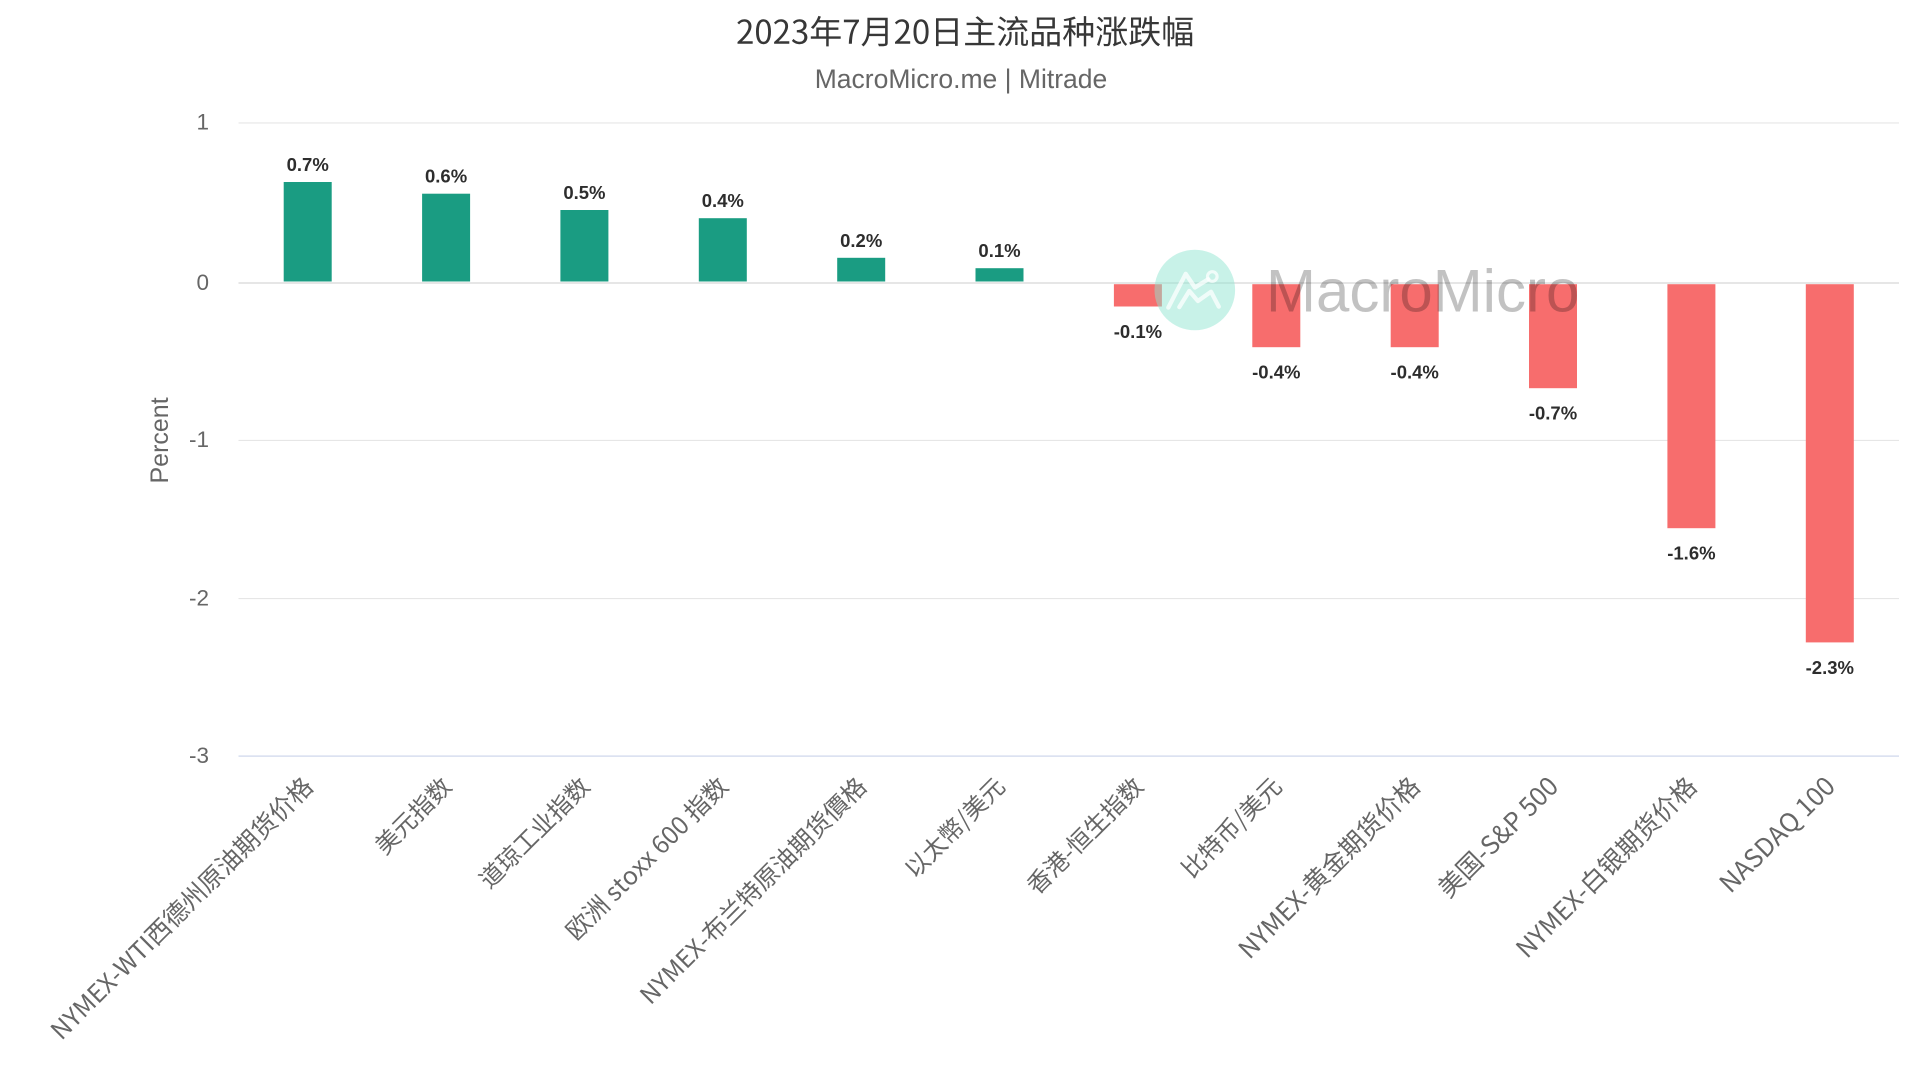 Image resolution: width=1920 pixels, height=1080 pixels. Describe the element at coordinates (584, 192) in the screenshot. I see `svg-text: 0.5%` at that location.